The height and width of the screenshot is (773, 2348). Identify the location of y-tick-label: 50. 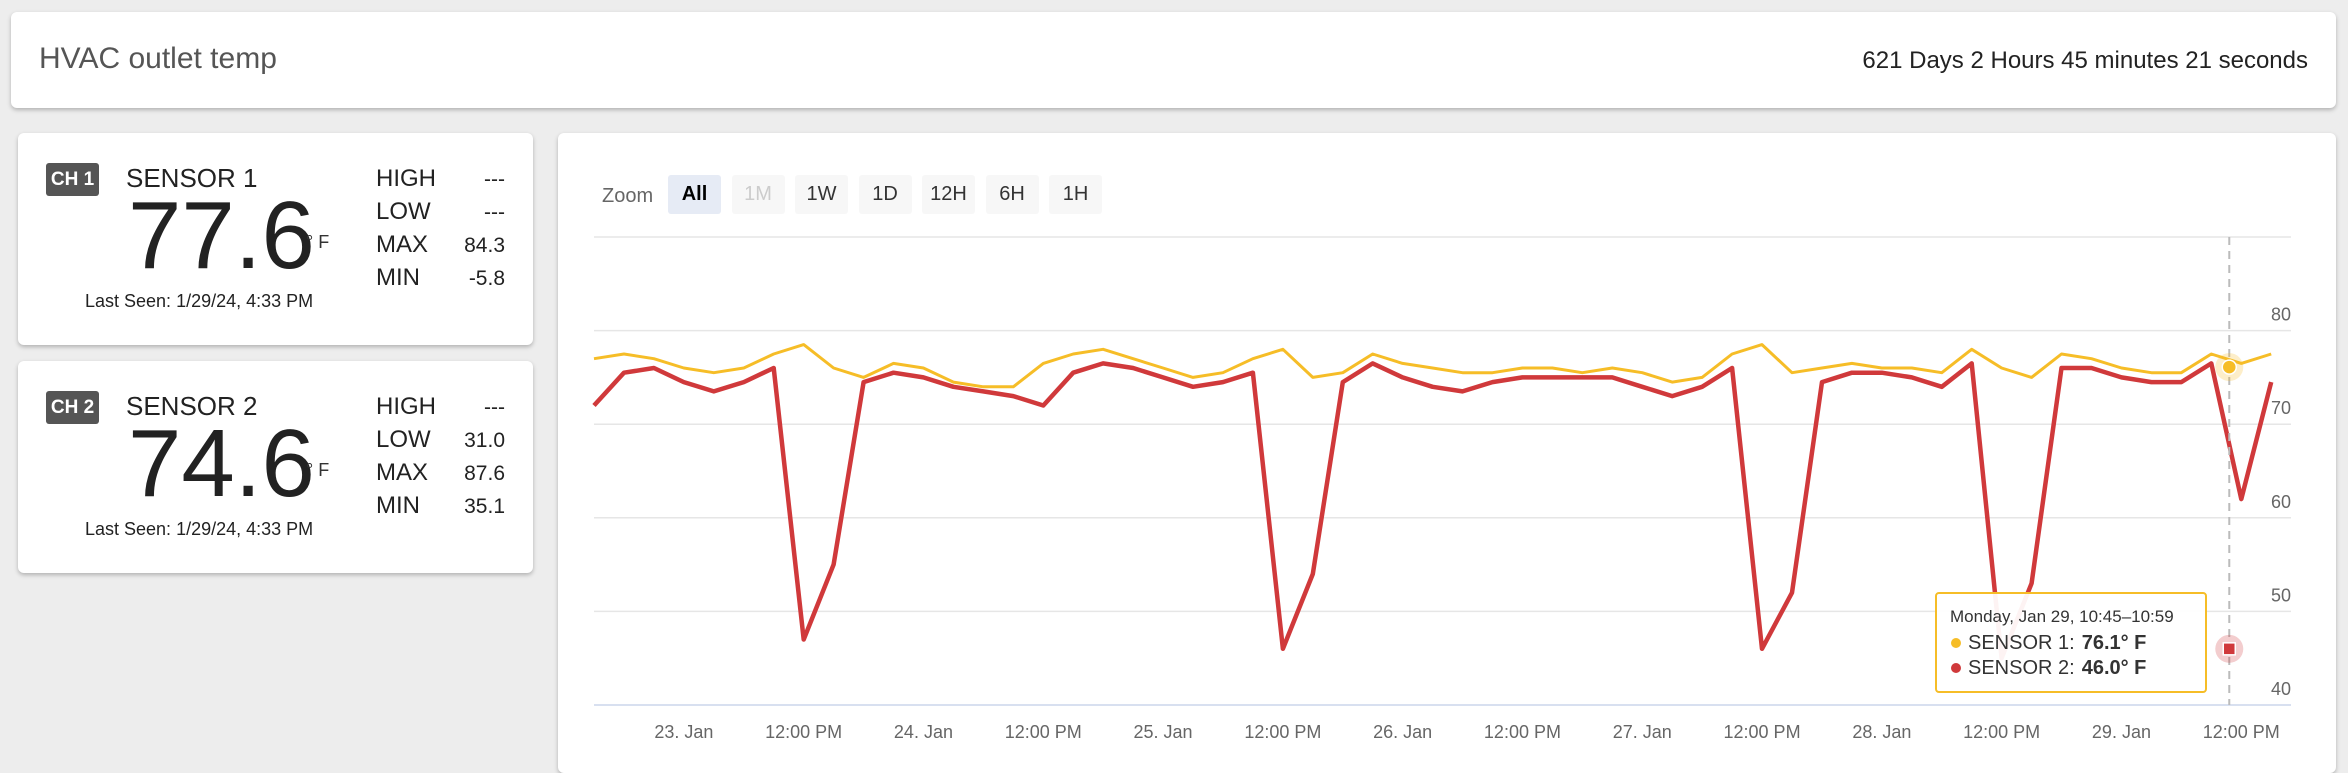
(2281, 595).